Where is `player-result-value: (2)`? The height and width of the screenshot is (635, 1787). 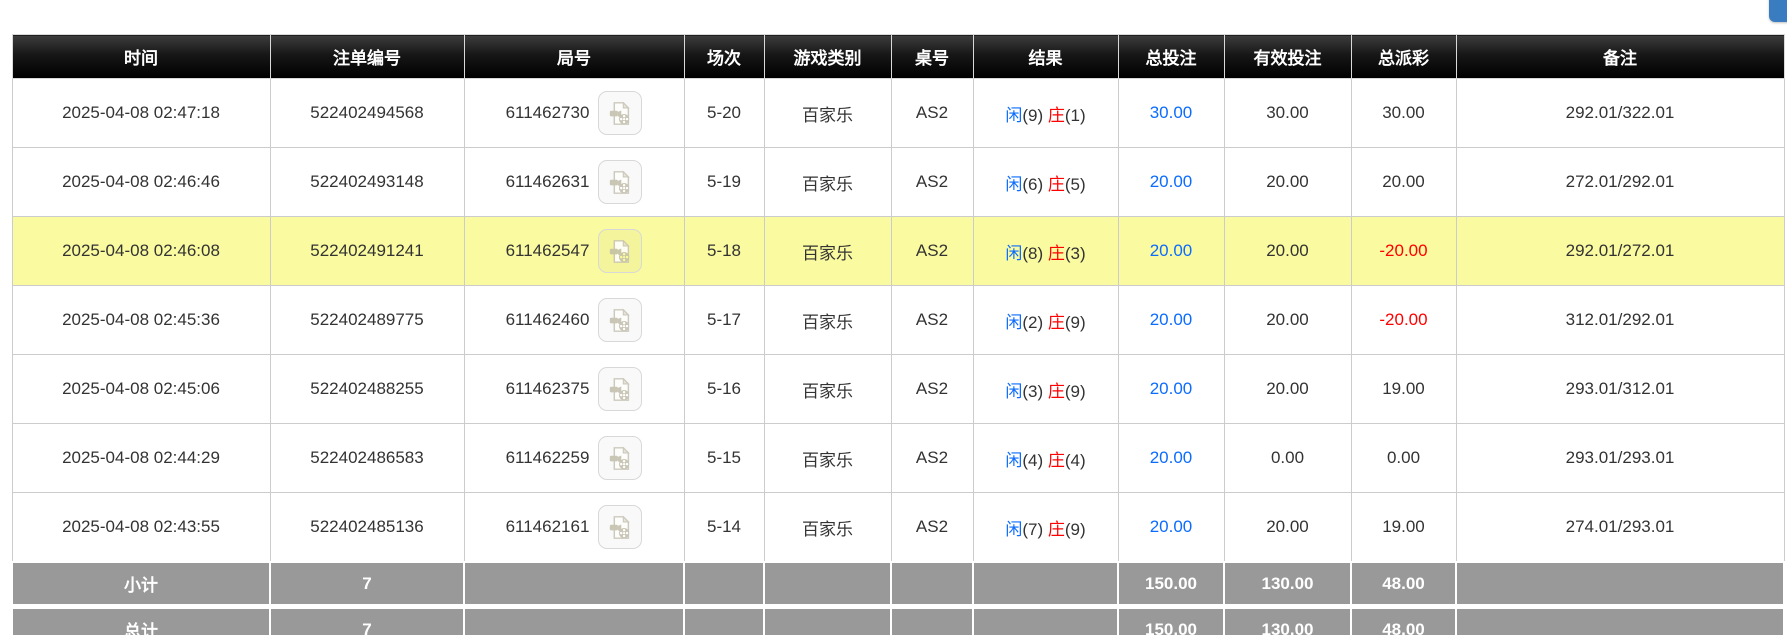 player-result-value: (2) is located at coordinates (1033, 322).